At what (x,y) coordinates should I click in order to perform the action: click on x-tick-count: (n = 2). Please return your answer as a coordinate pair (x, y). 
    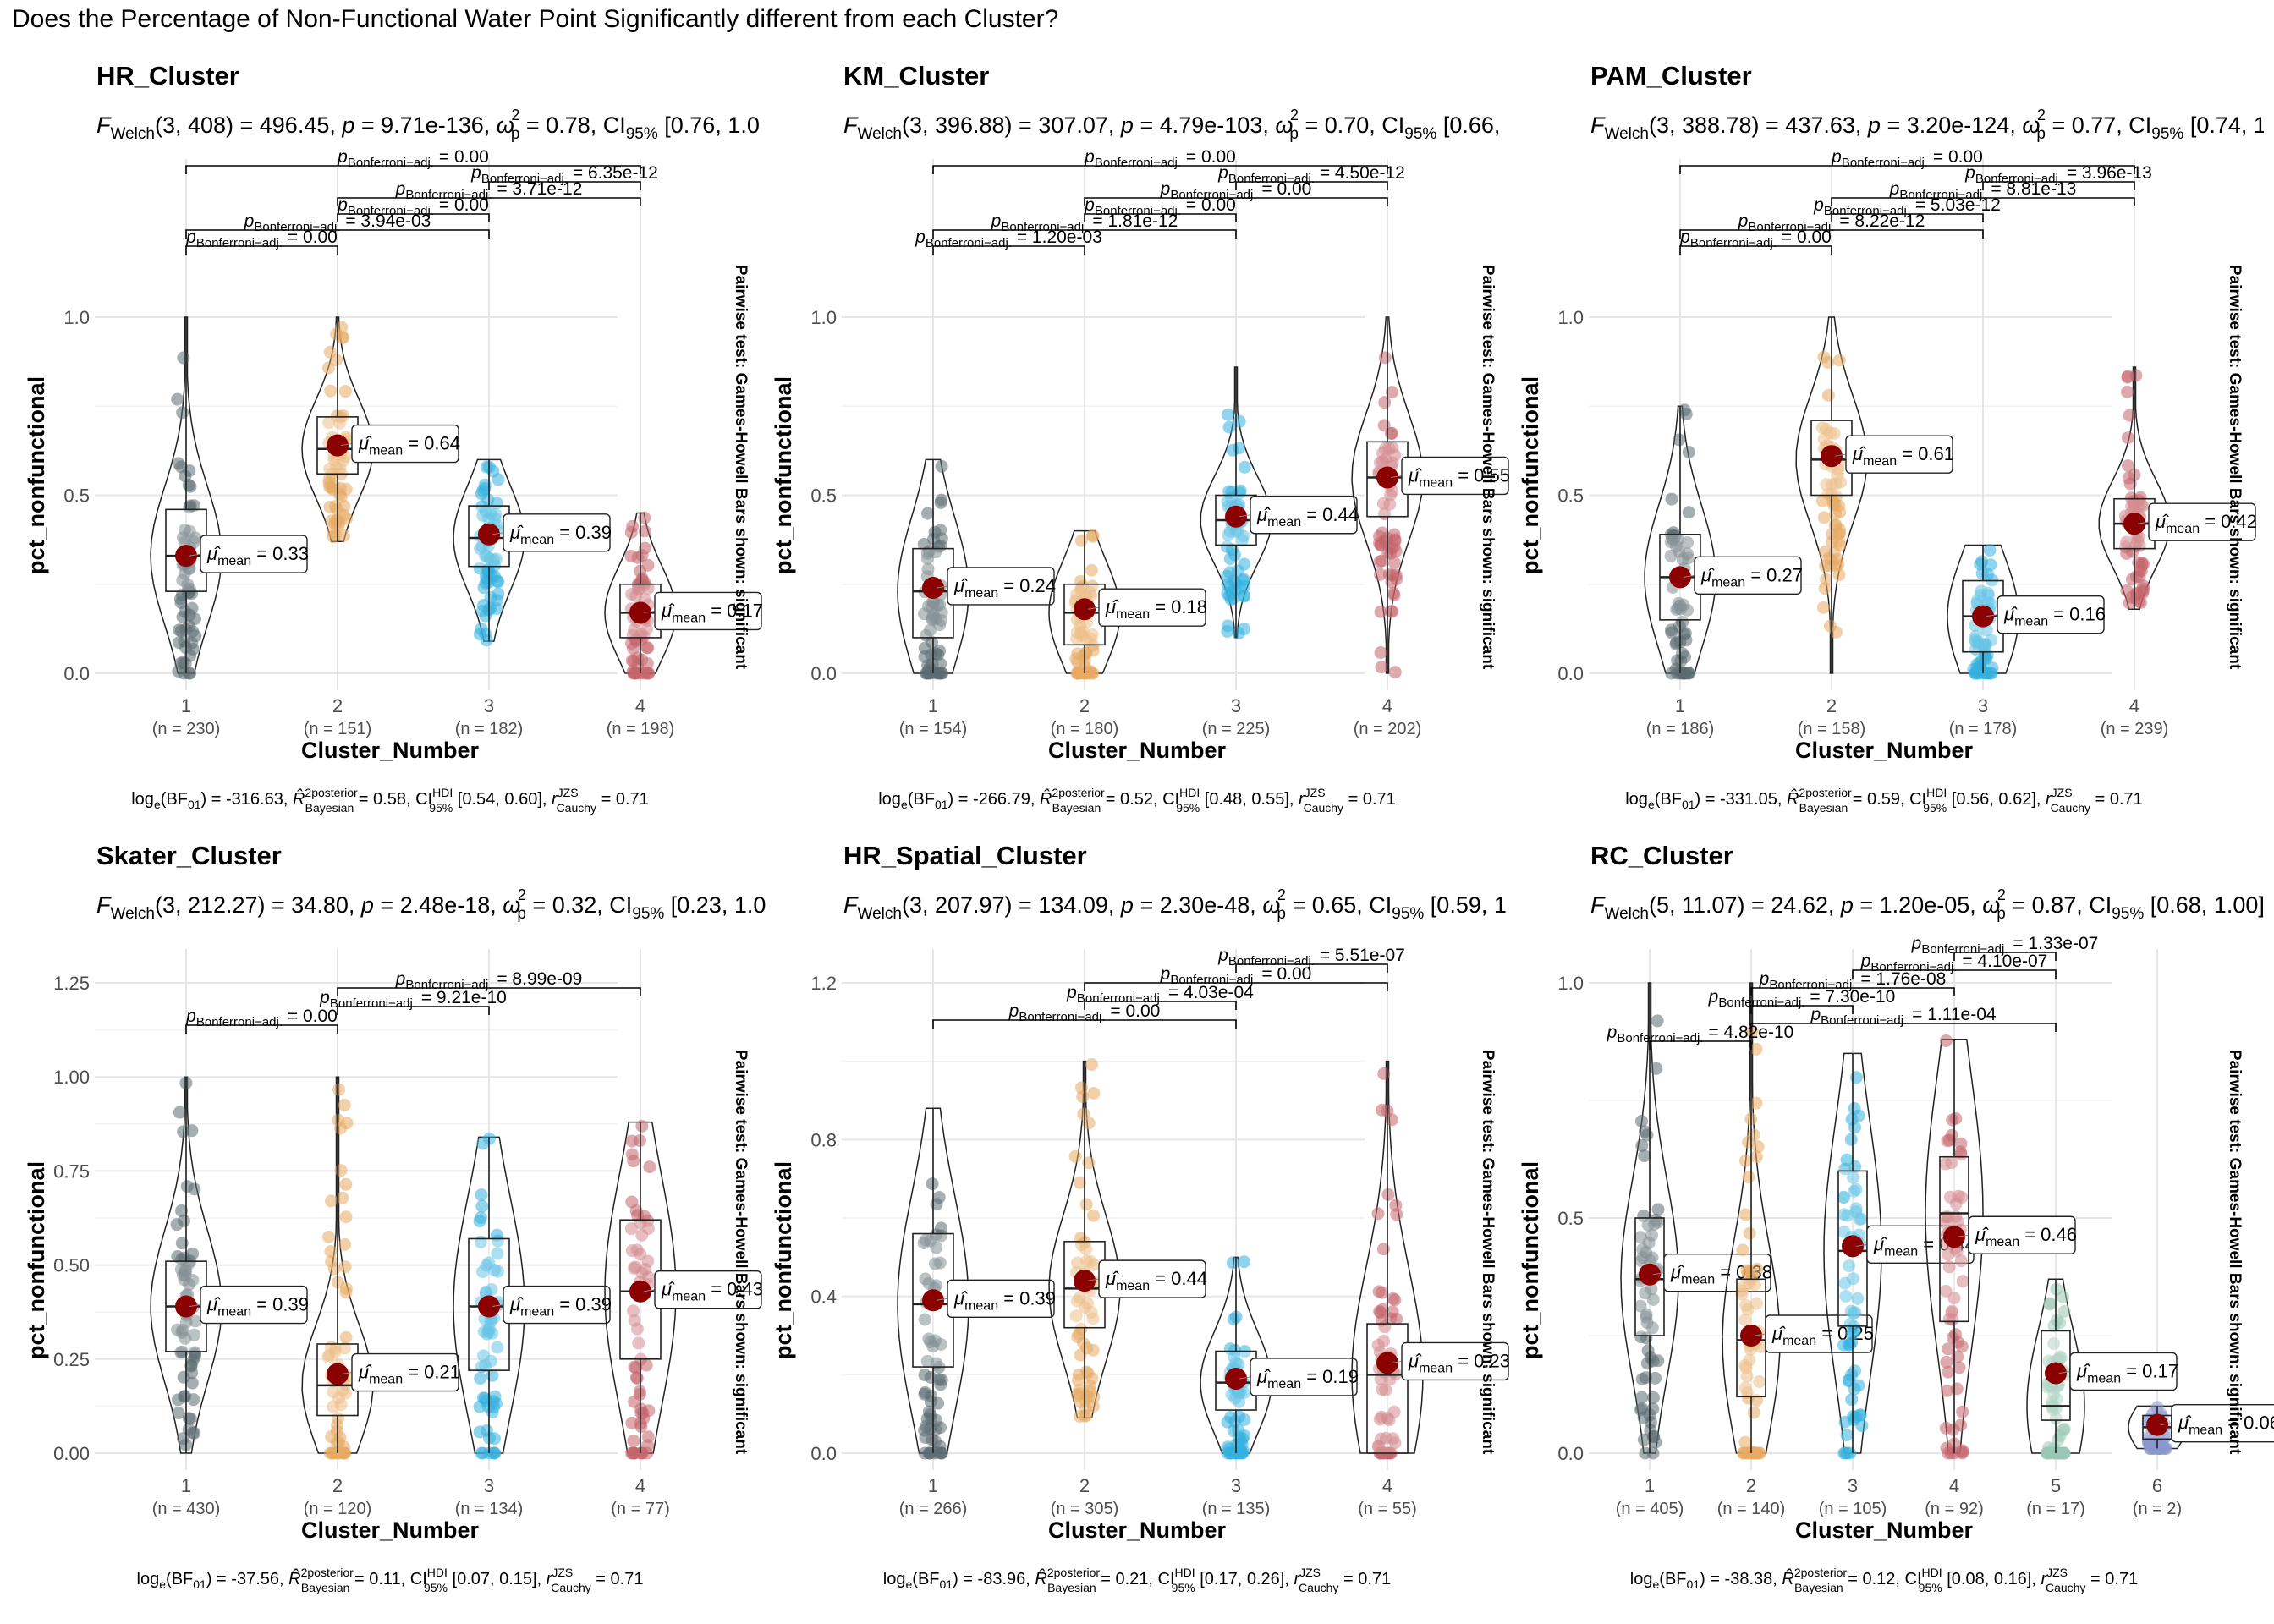
    Looking at the image, I should click on (2157, 1509).